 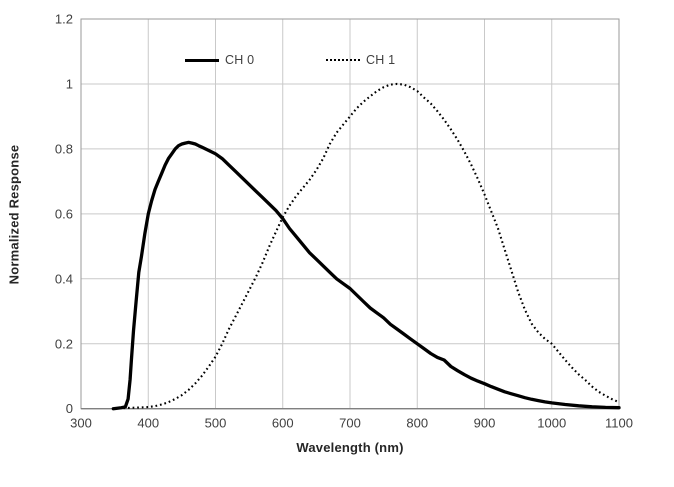 I want to click on x-tick-label: 500, so click(x=216, y=423).